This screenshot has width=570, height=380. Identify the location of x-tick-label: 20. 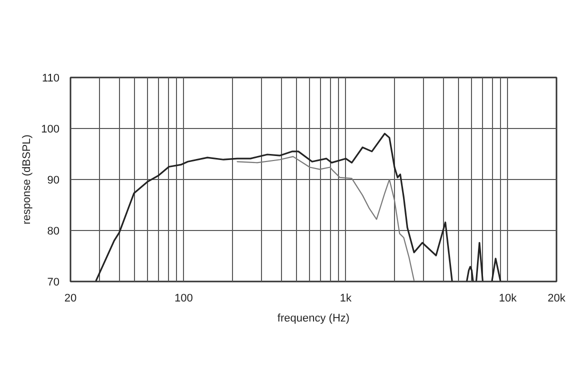
(70, 298).